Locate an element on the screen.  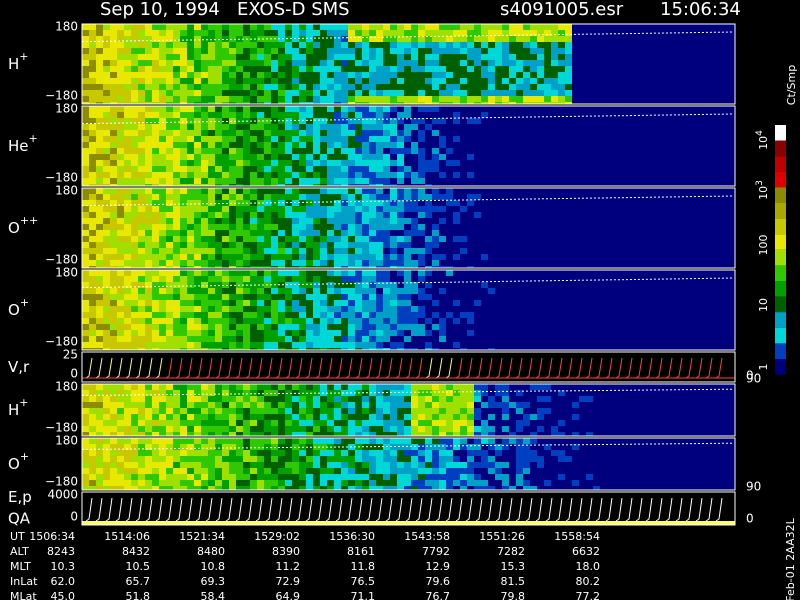
footer-value: 1506:34 is located at coordinates (52, 536).